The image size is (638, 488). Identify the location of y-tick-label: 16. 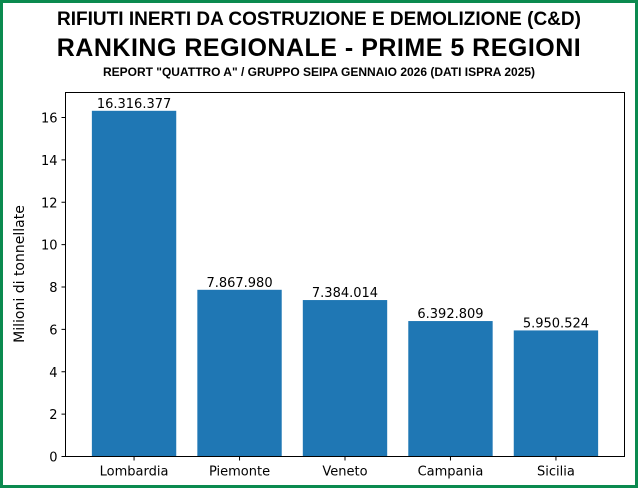
(49, 119).